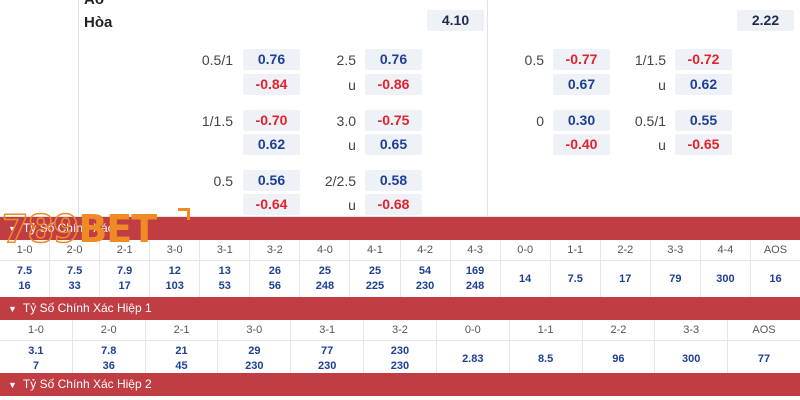  What do you see at coordinates (775, 268) in the screenshot?
I see `score-column: AOS 16` at bounding box center [775, 268].